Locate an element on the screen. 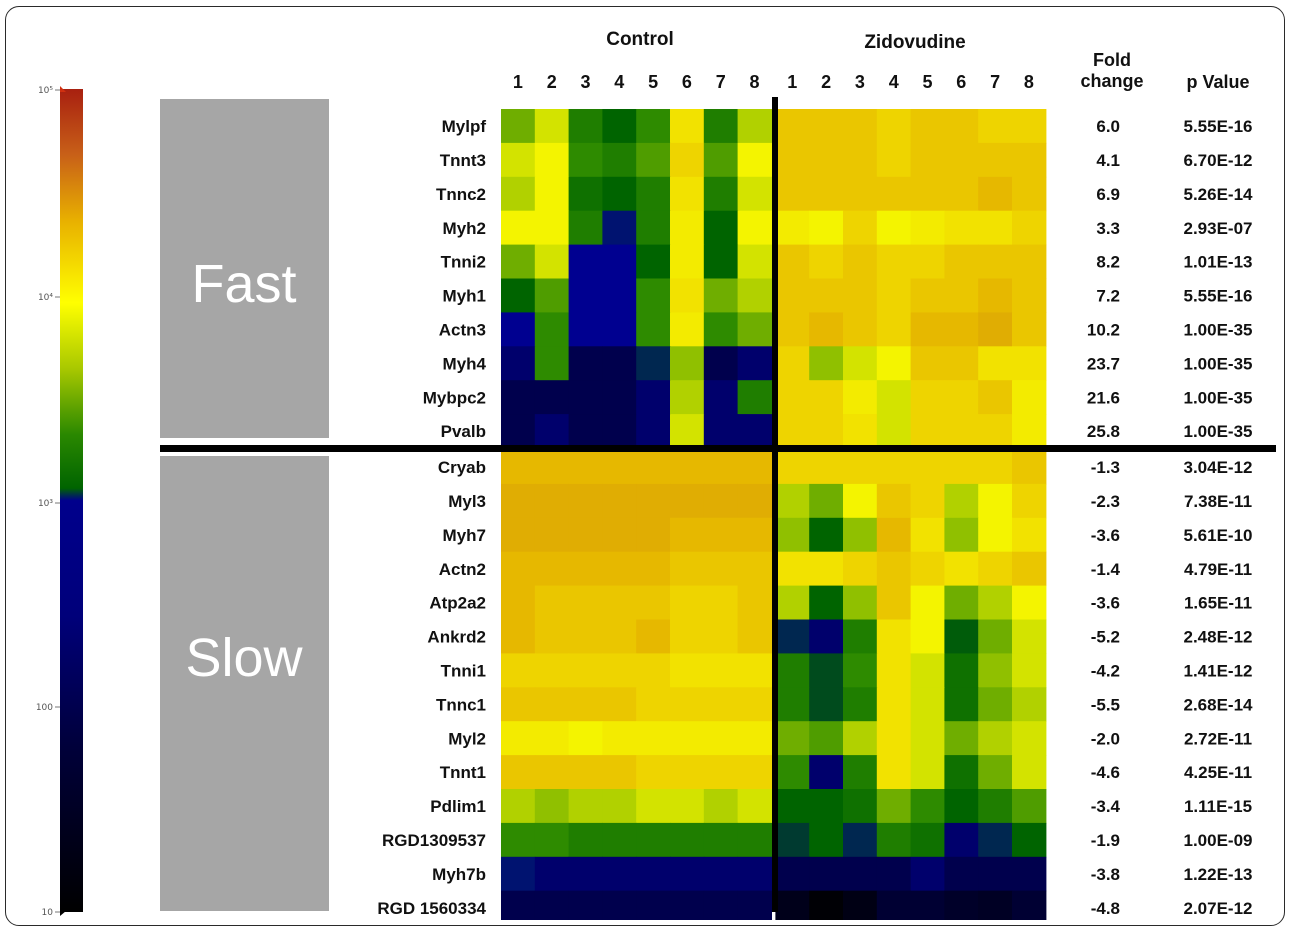 This screenshot has height=926, width=1290. p-value-header: p Value is located at coordinates (1217, 82).